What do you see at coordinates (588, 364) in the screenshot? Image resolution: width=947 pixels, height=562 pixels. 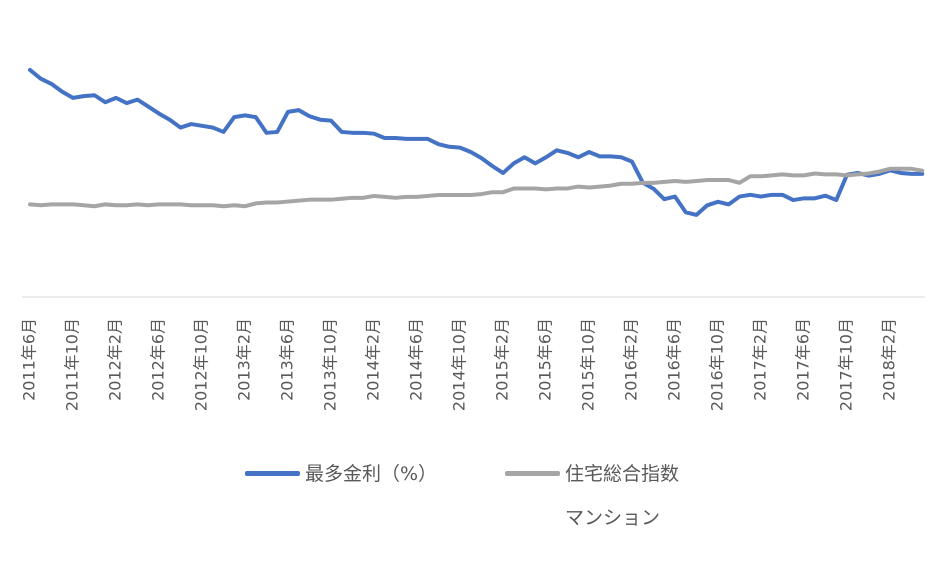 I see `x-tick-label: 2015年10月` at bounding box center [588, 364].